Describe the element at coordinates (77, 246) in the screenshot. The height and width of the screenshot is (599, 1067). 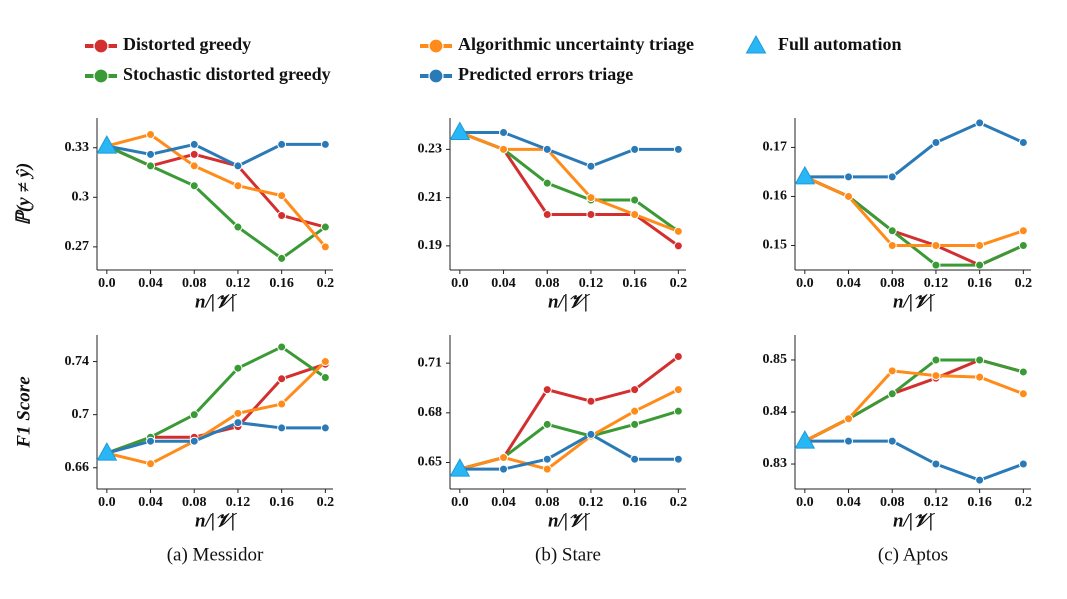
I see `y-tick-label: 0.27` at that location.